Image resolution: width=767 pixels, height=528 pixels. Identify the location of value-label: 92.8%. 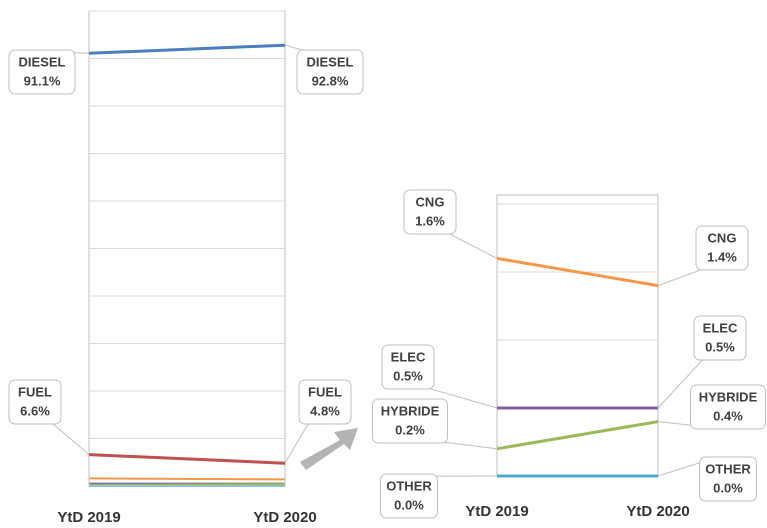
(330, 80).